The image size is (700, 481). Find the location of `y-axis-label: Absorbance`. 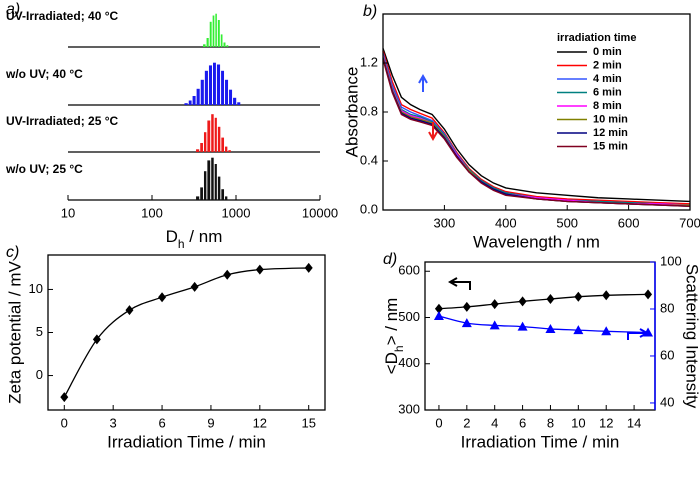

y-axis-label: Absorbance is located at coordinates (351, 112).